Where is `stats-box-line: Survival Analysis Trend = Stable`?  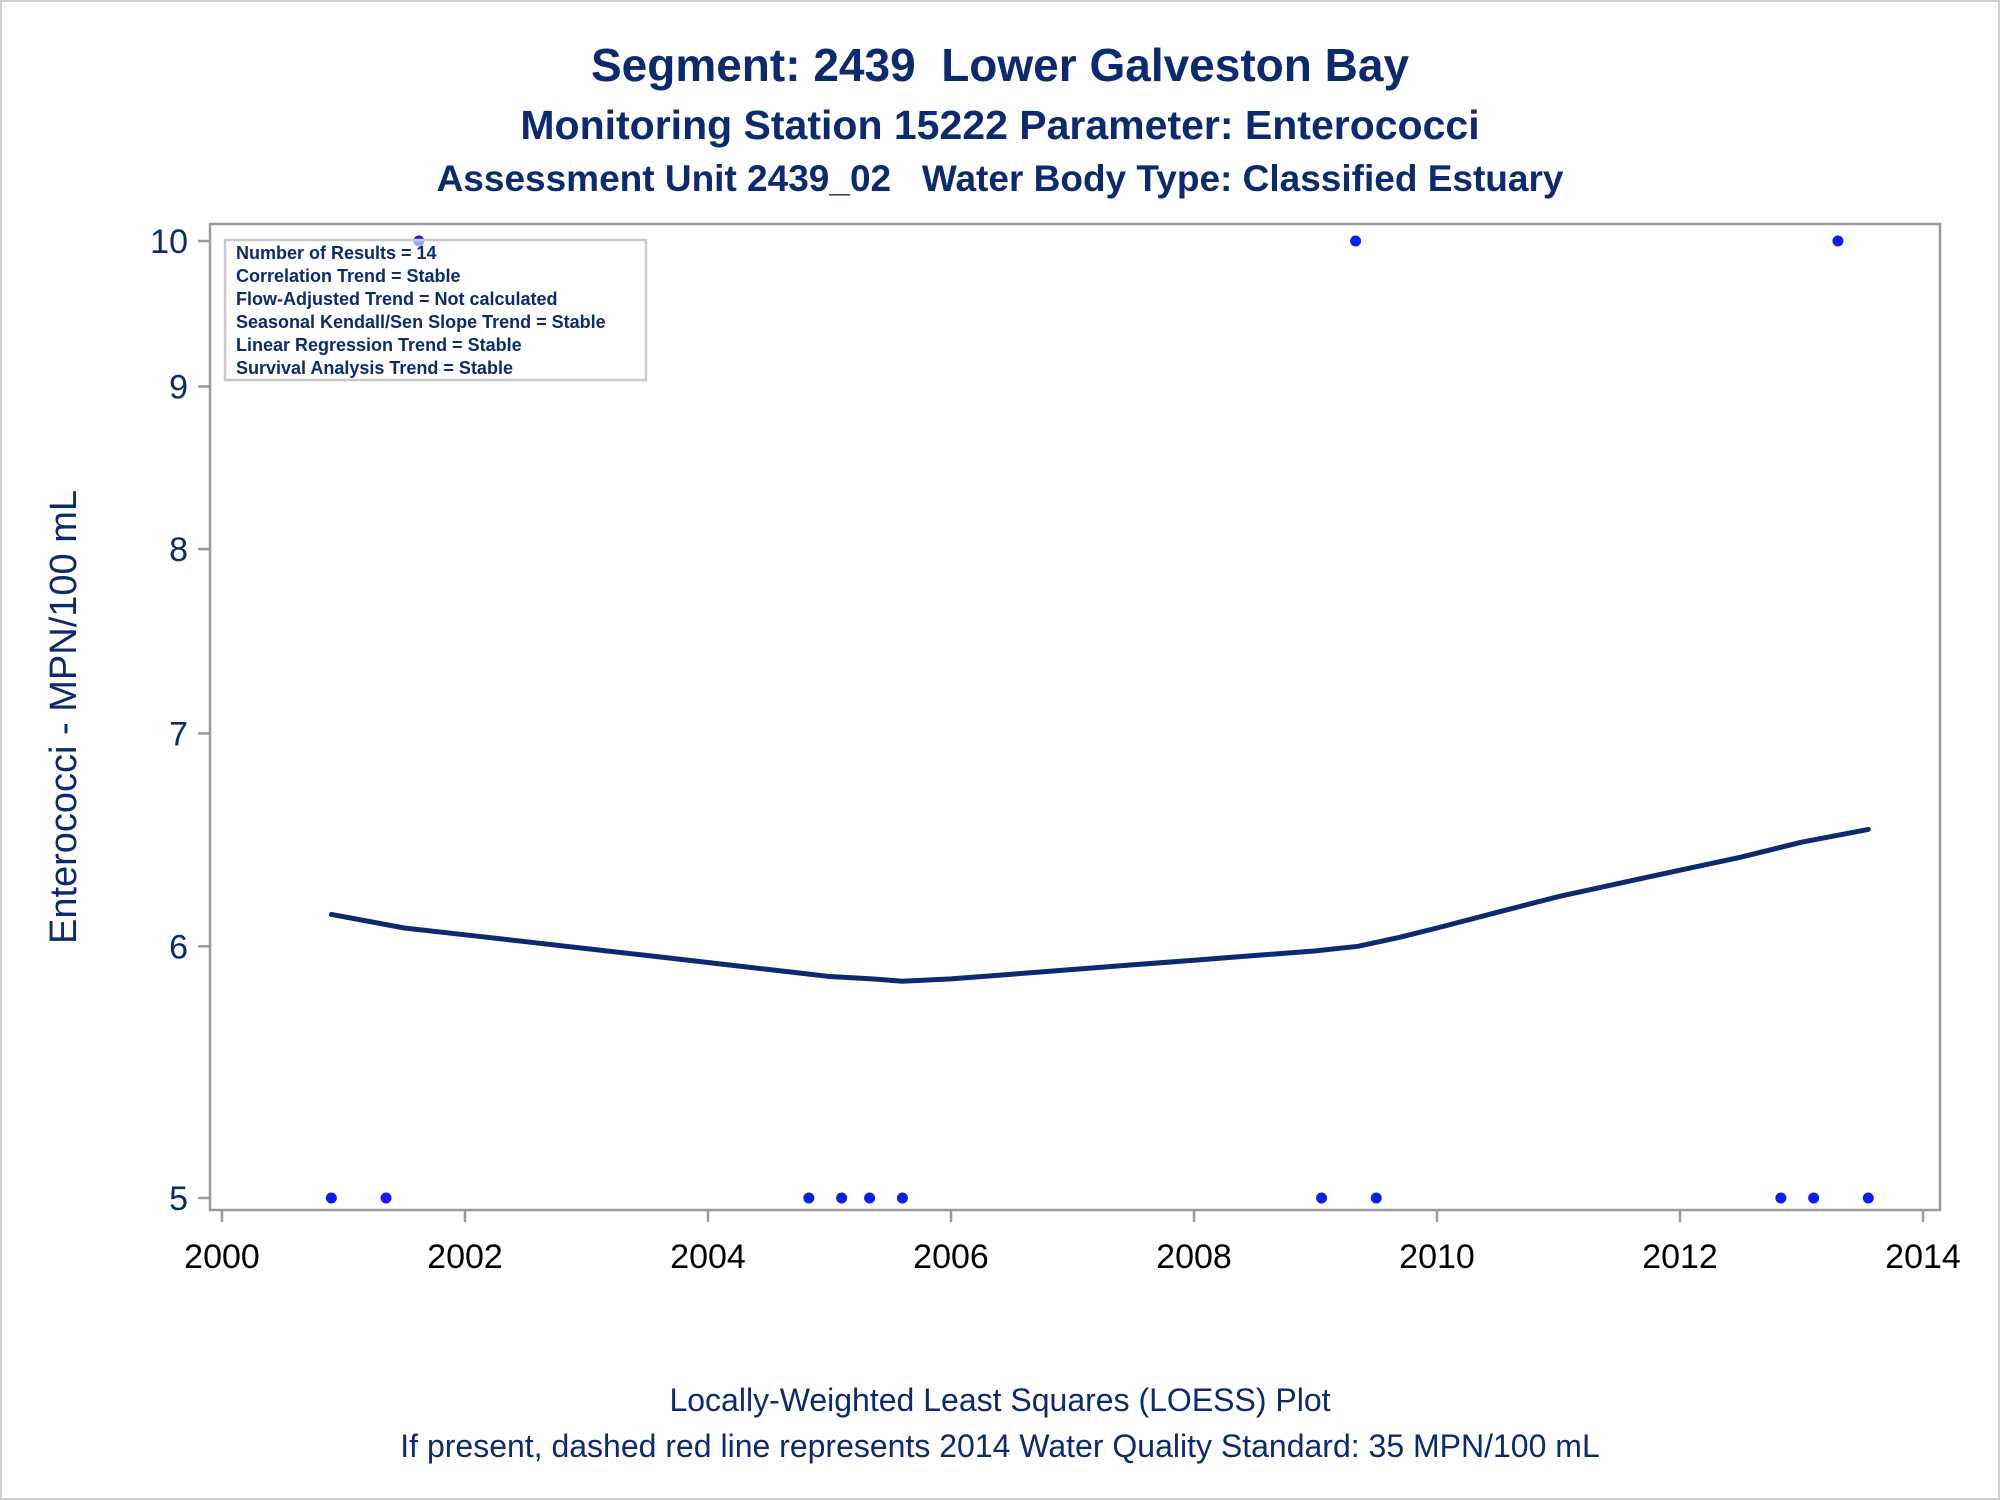
stats-box-line: Survival Analysis Trend = Stable is located at coordinates (374, 368).